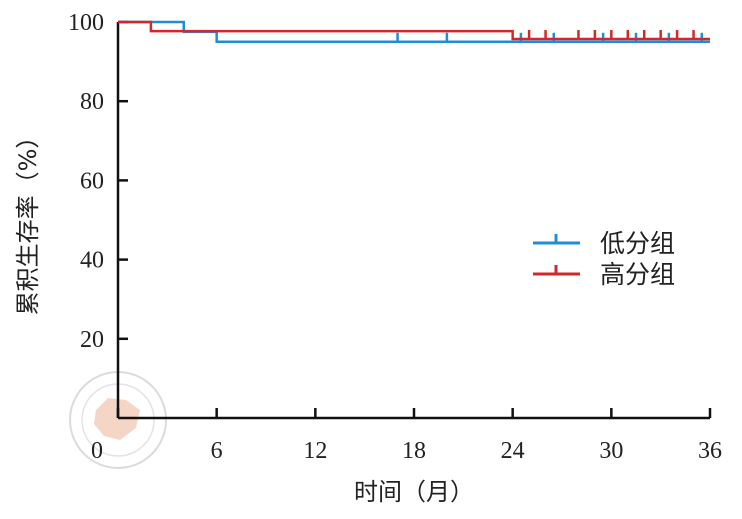  Describe the element at coordinates (637, 274) in the screenshot. I see `legend-label-1: 高分组` at that location.